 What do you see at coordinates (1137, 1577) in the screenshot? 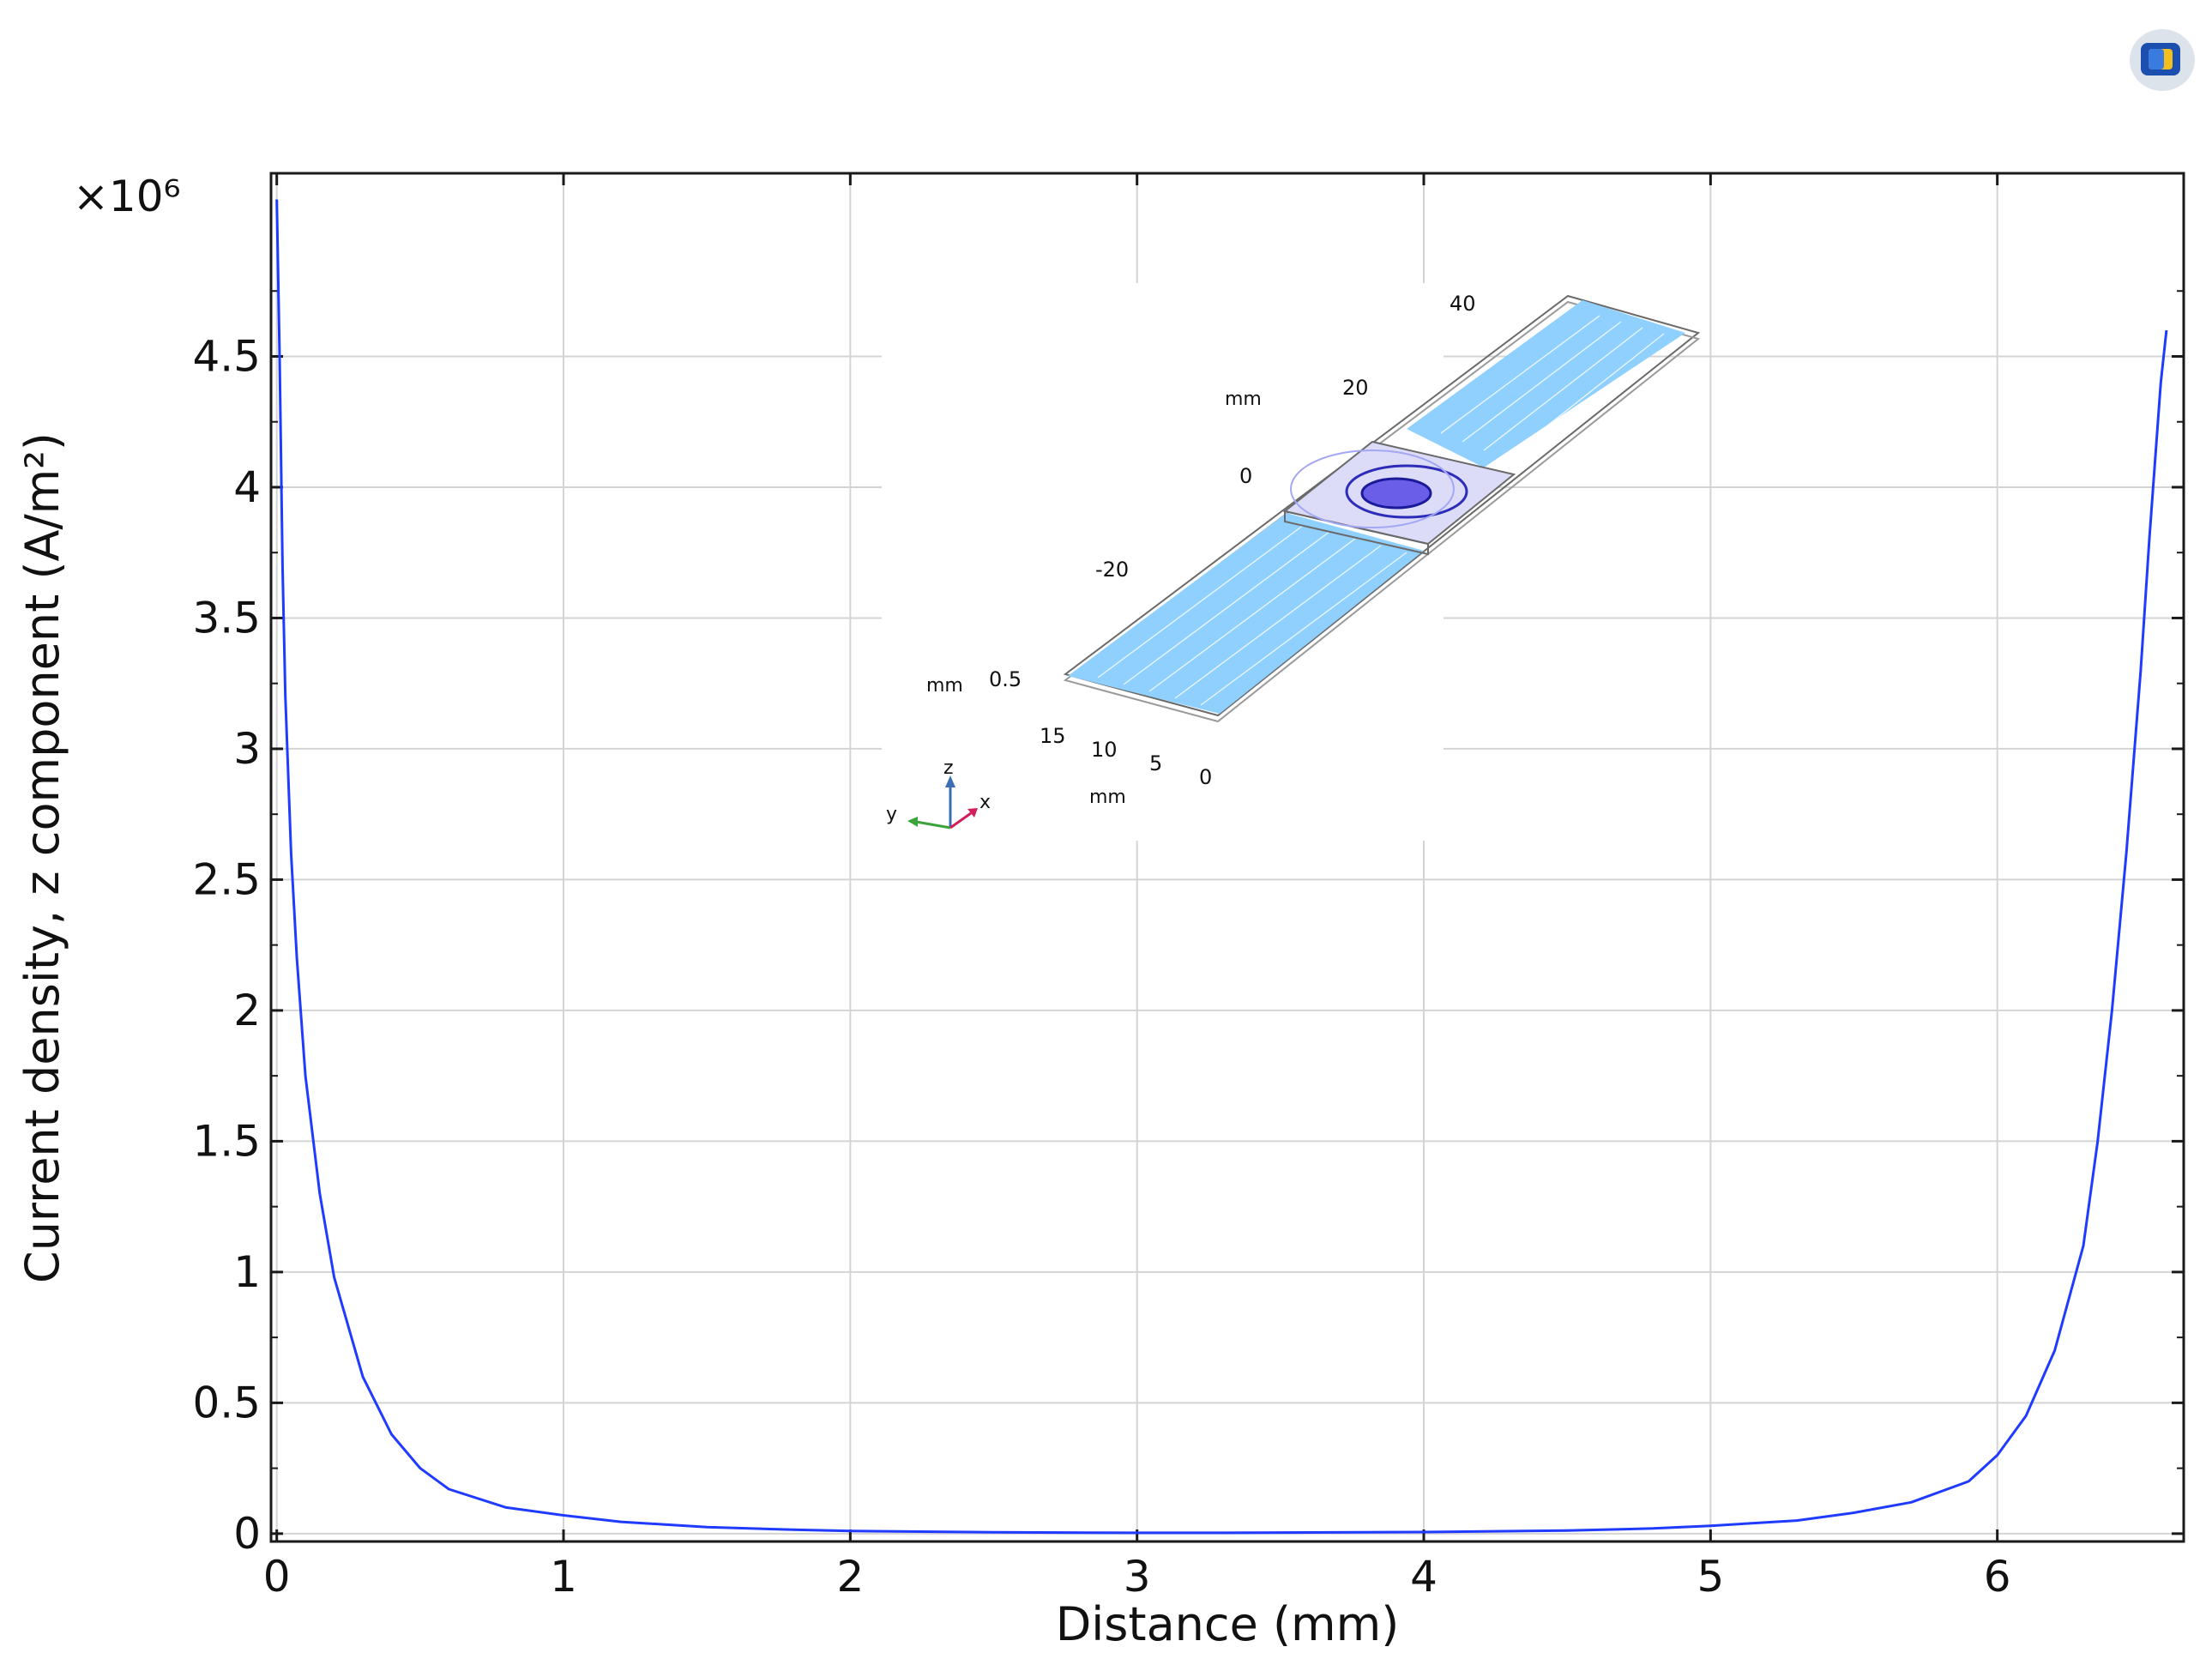
I see `x-tick-label: 3` at bounding box center [1137, 1577].